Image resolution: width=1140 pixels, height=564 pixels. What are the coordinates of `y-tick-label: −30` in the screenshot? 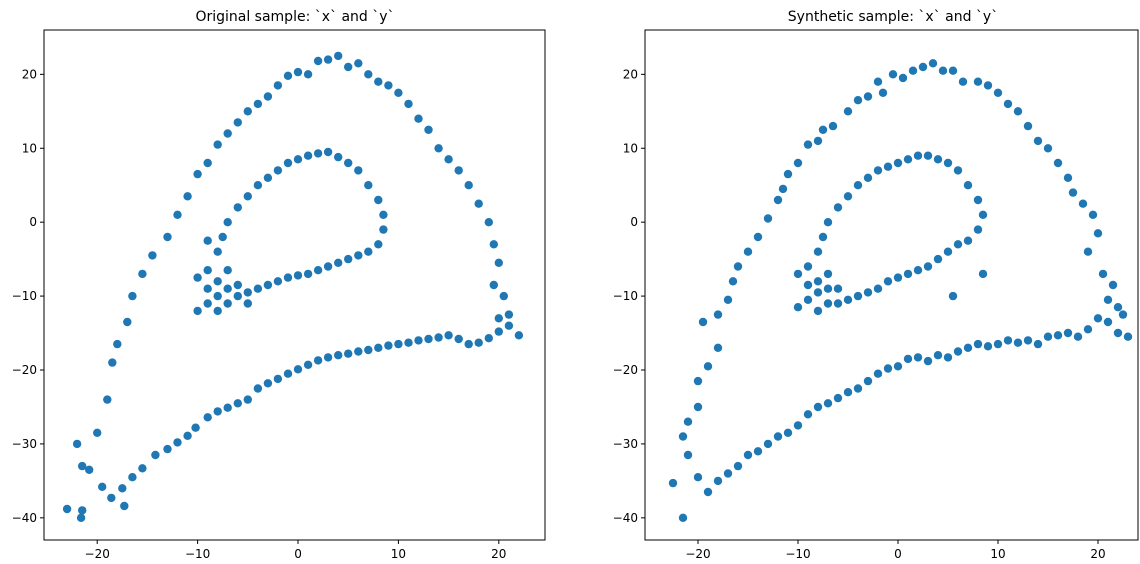 It's located at (625, 444).